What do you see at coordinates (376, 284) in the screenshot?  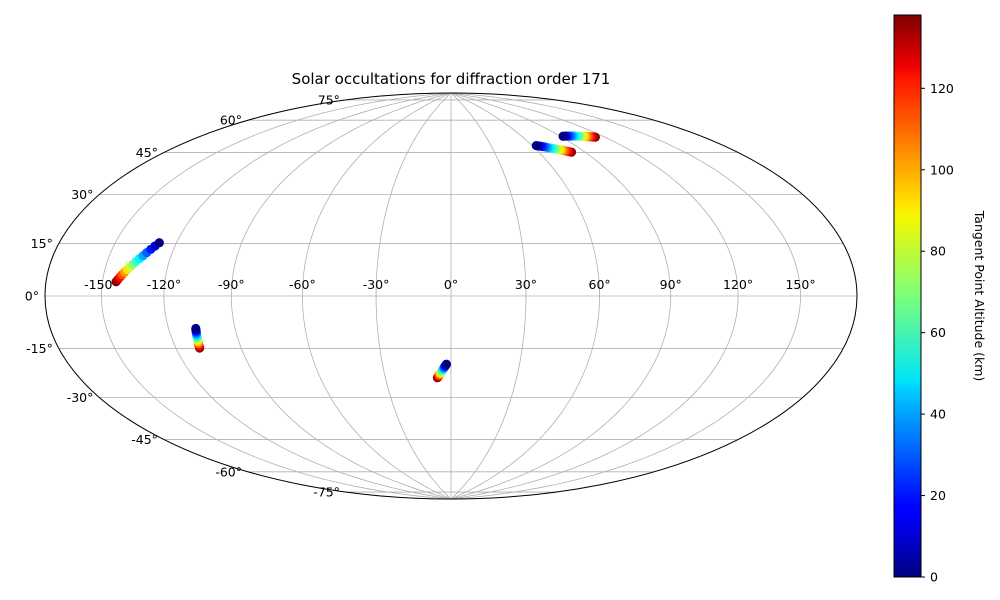 I see `longitude-tick-label: -30°` at bounding box center [376, 284].